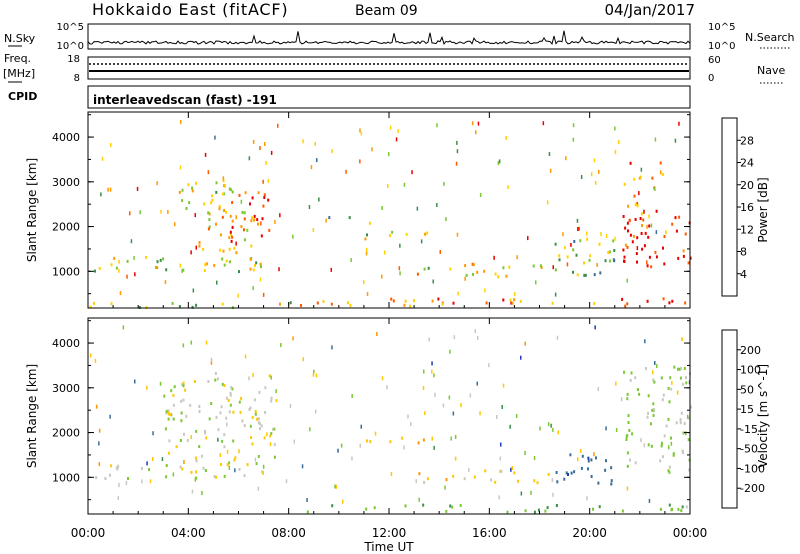 This screenshot has height=554, width=800. I want to click on scale-tick-label: -100, so click(752, 468).